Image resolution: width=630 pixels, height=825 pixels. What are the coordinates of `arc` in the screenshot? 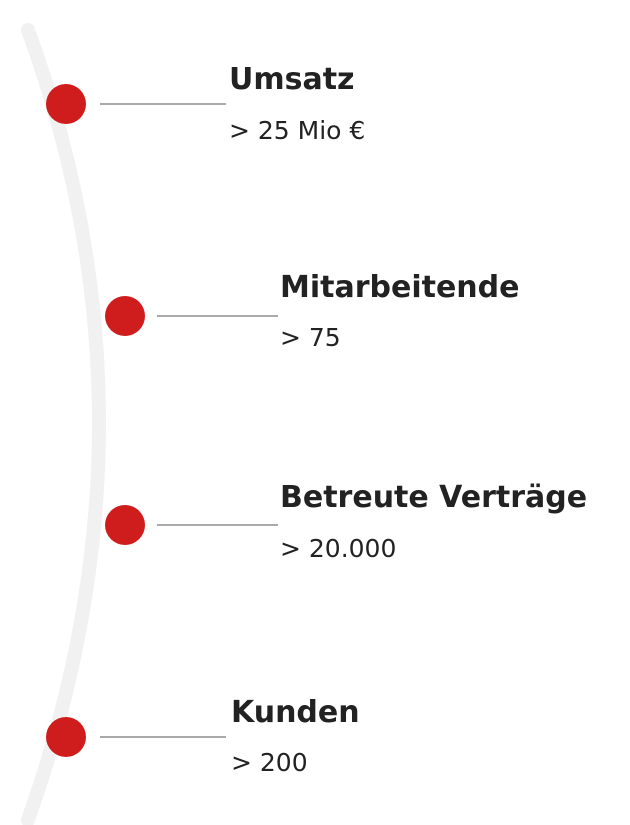 It's located at (63, 424).